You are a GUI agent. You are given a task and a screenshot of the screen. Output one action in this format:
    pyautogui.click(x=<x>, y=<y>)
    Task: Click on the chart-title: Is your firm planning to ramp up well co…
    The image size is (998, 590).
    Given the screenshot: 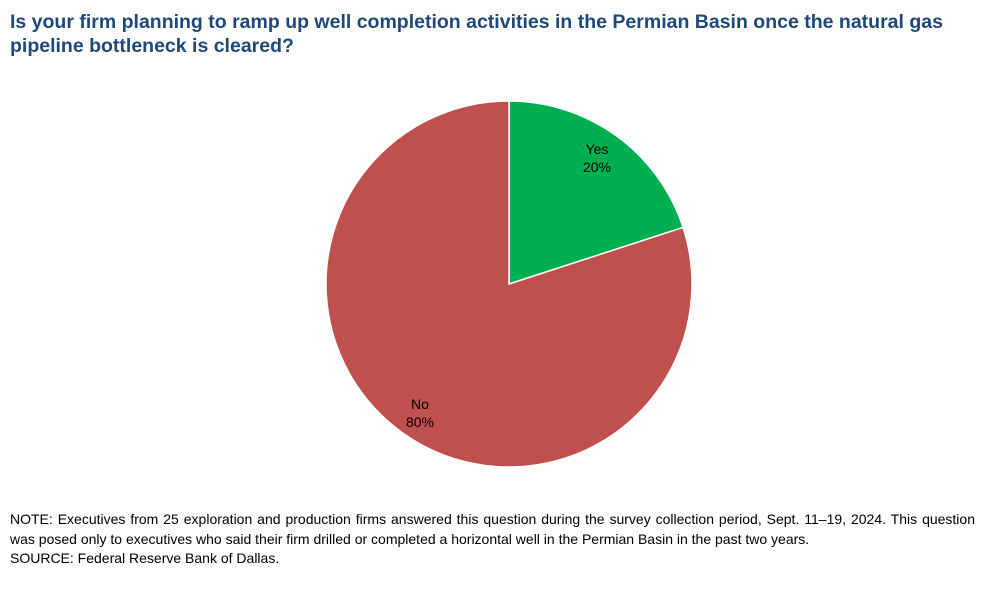 What is the action you would take?
    pyautogui.click(x=476, y=34)
    